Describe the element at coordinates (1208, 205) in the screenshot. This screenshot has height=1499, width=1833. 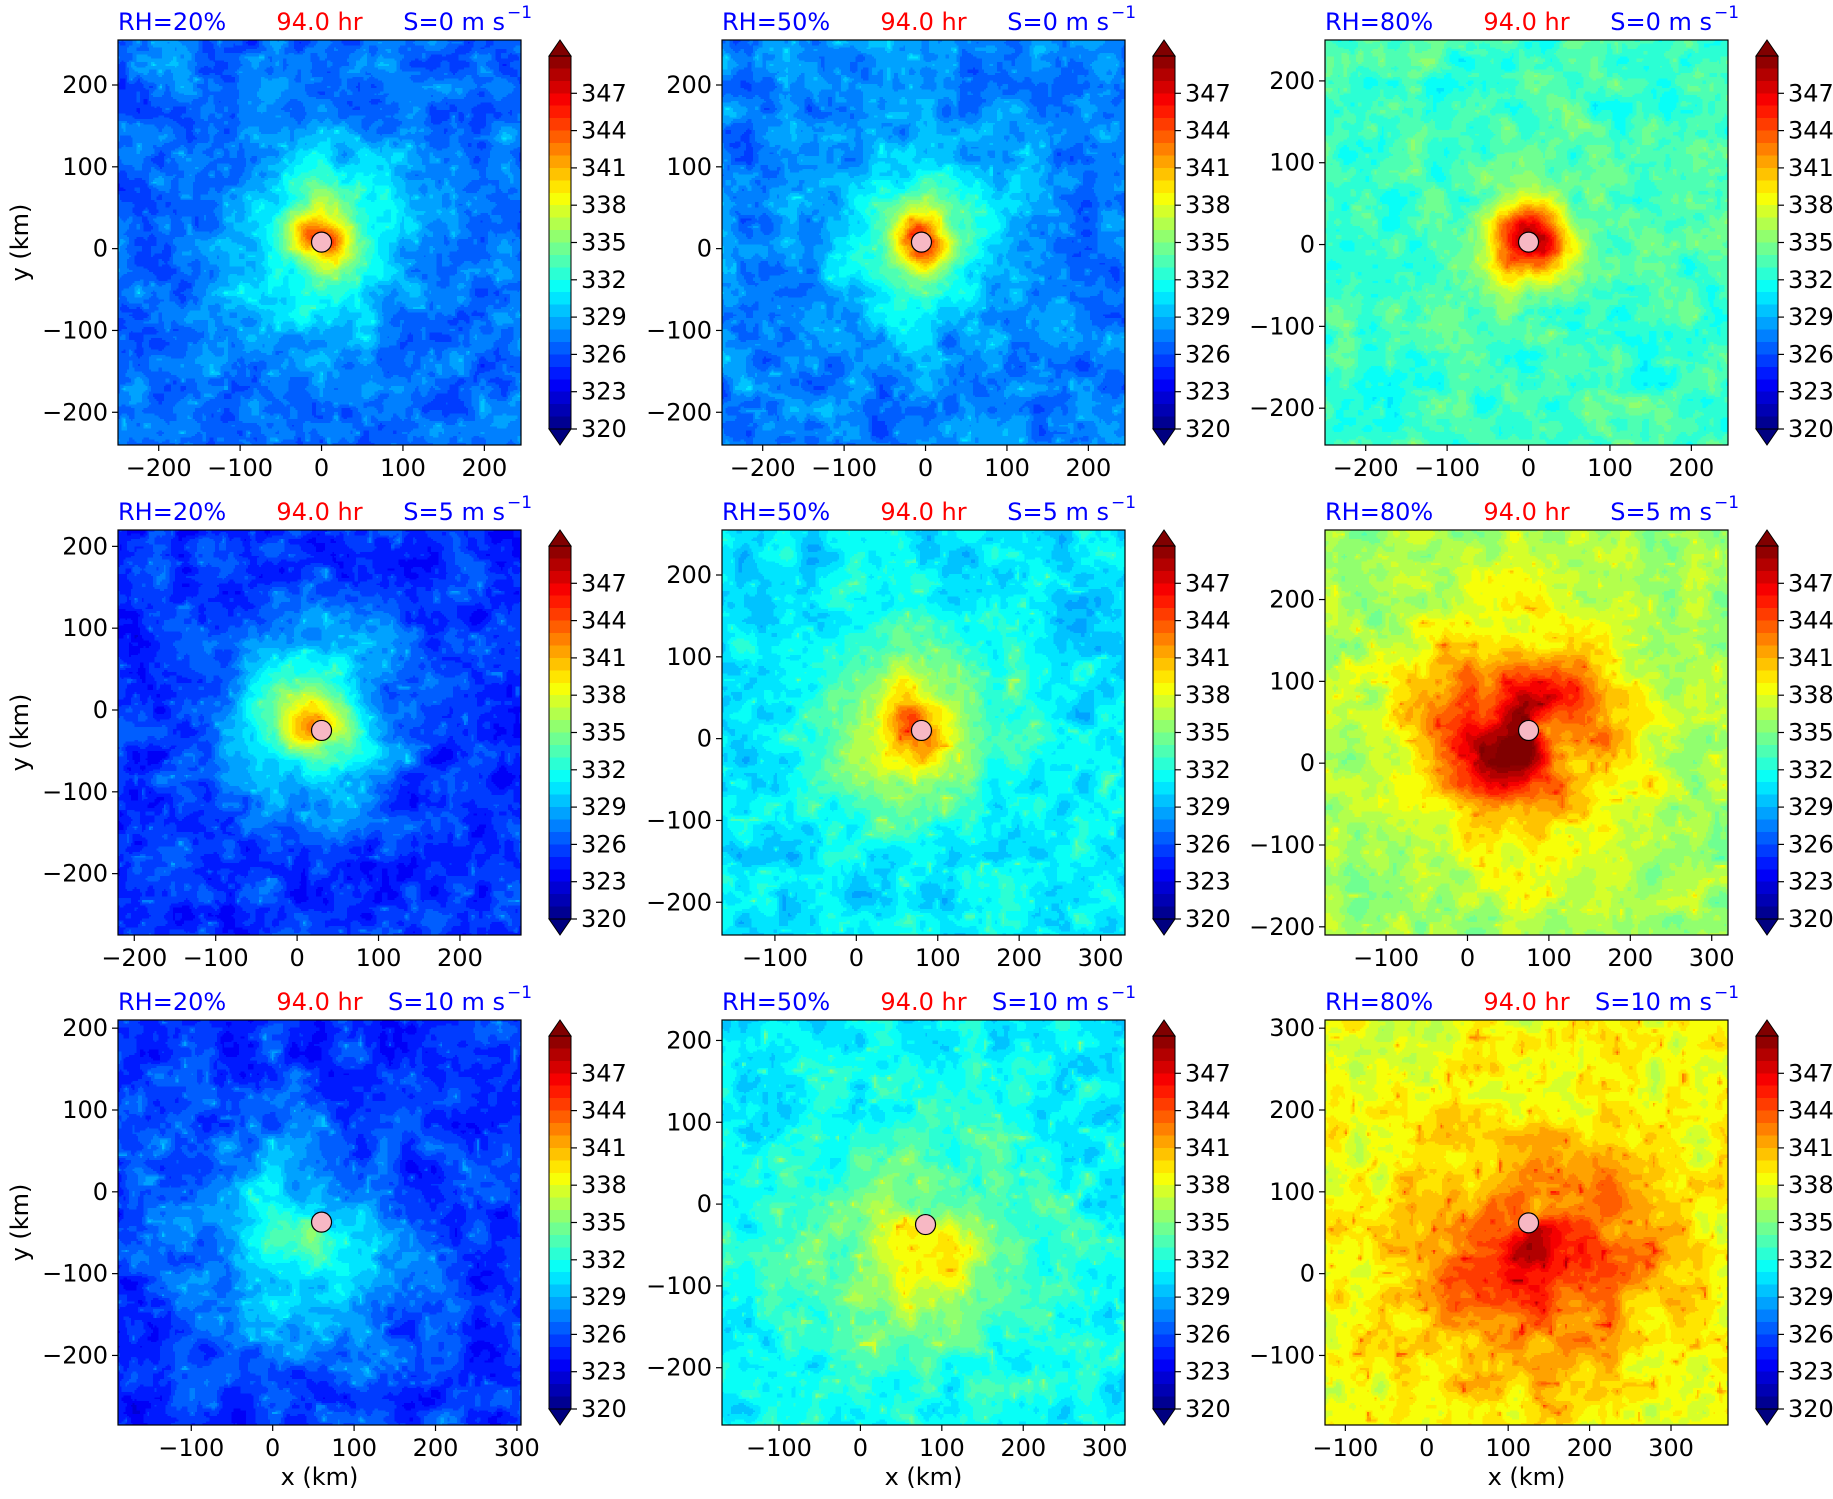
I see `colorbar-tick-label: 338` at that location.